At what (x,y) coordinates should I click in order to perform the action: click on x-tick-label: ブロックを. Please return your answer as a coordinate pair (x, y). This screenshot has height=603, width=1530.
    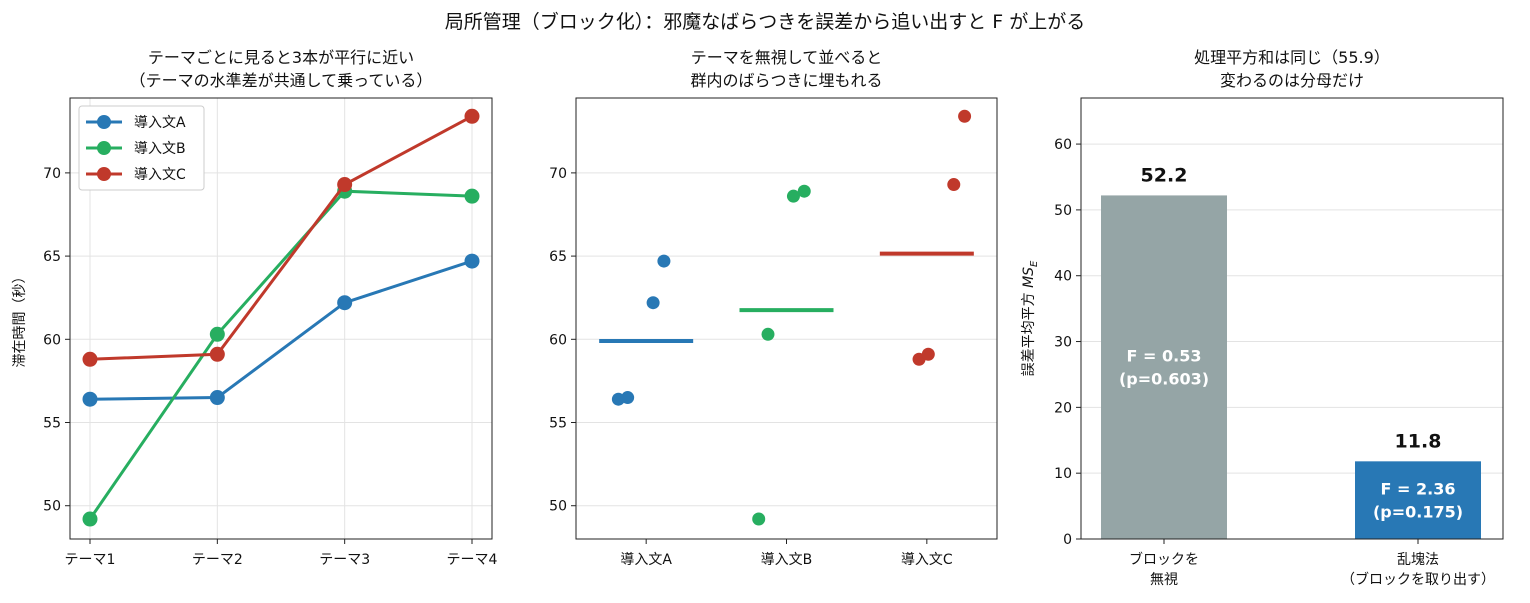
    Looking at the image, I should click on (1164, 559).